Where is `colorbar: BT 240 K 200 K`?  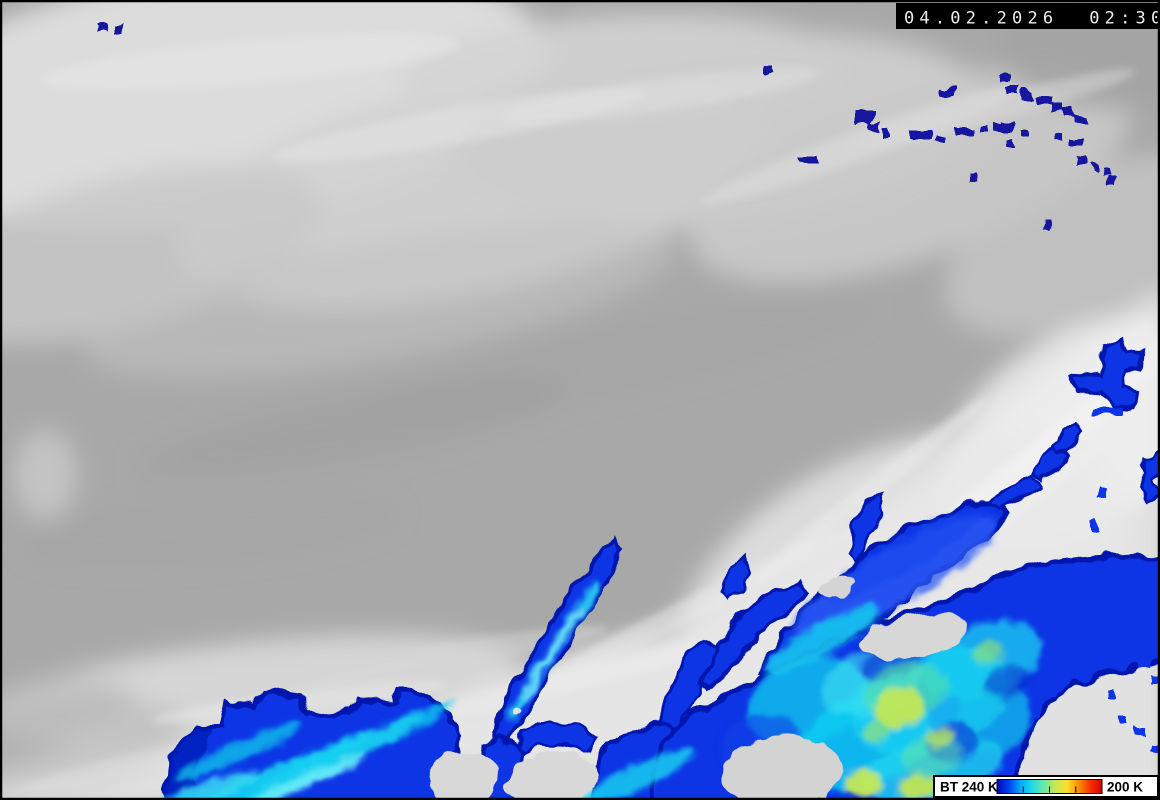
colorbar: BT 240 K 200 K is located at coordinates (1046, 786).